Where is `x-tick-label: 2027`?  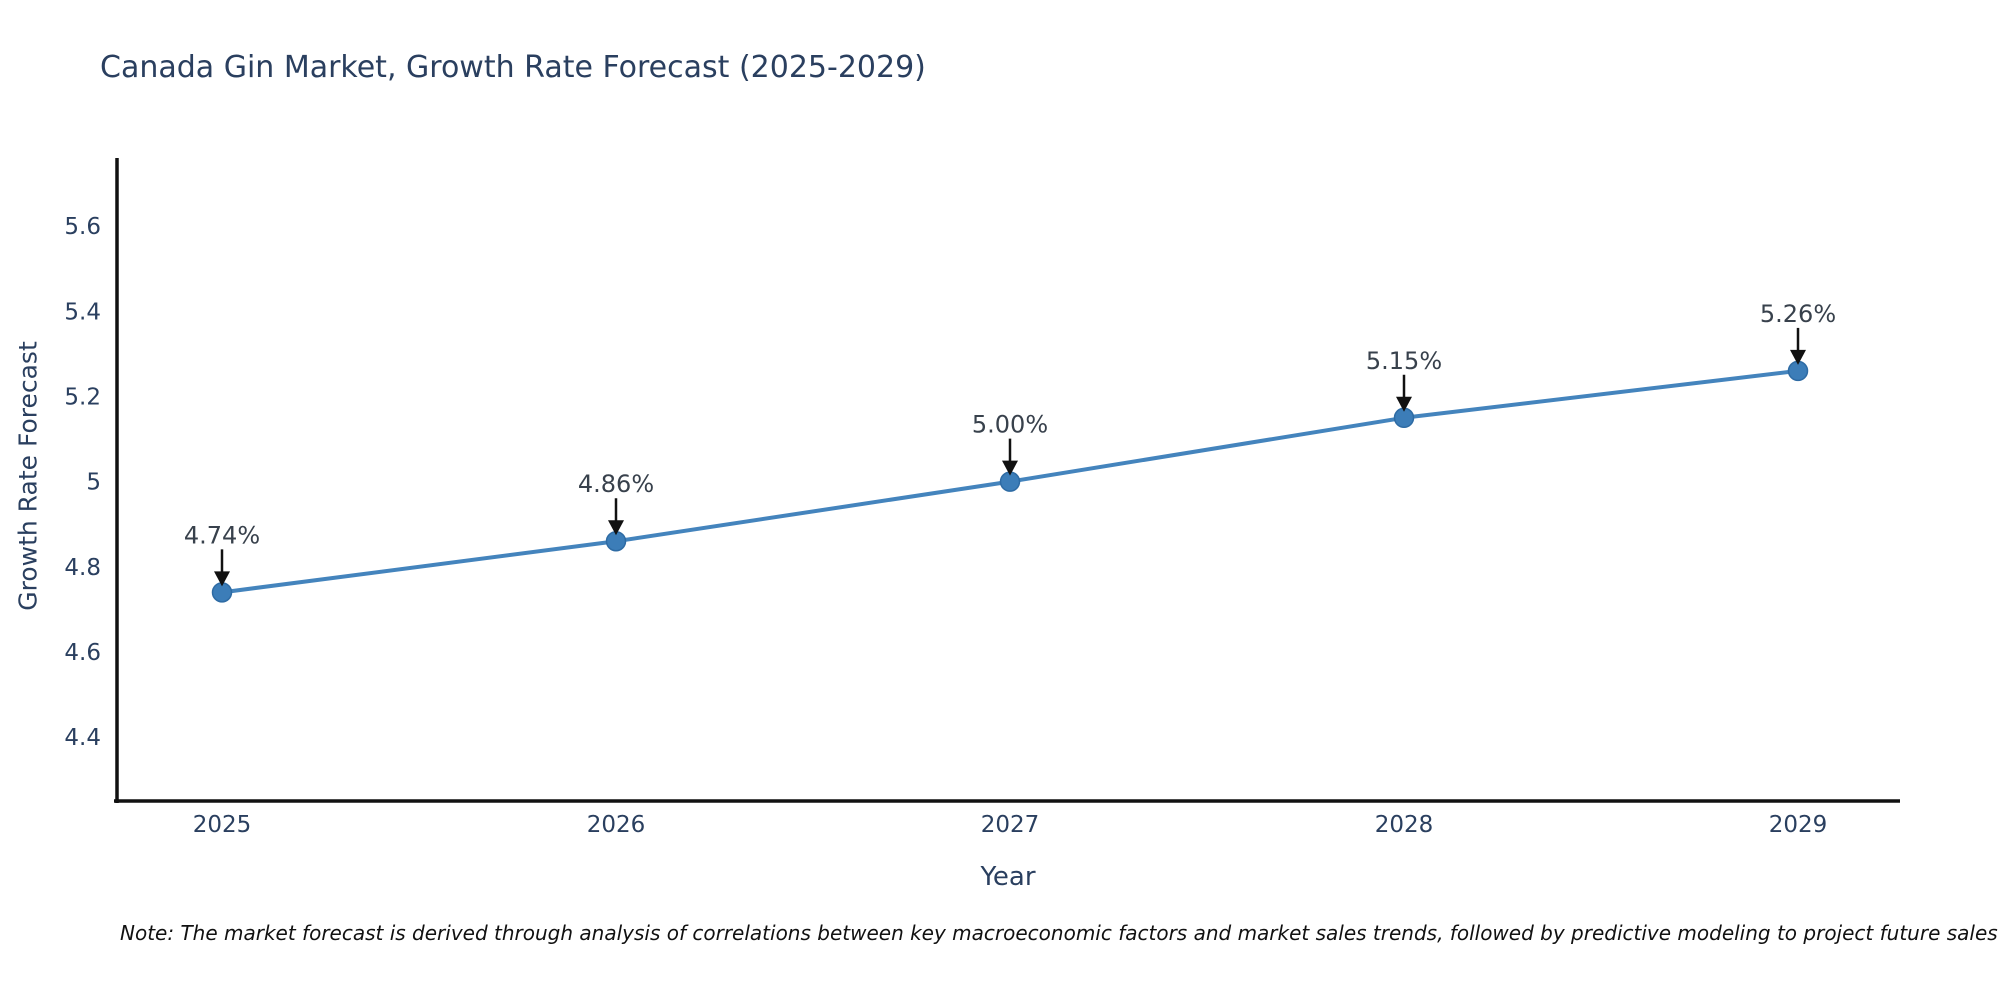
x-tick-label: 2027 is located at coordinates (1010, 825).